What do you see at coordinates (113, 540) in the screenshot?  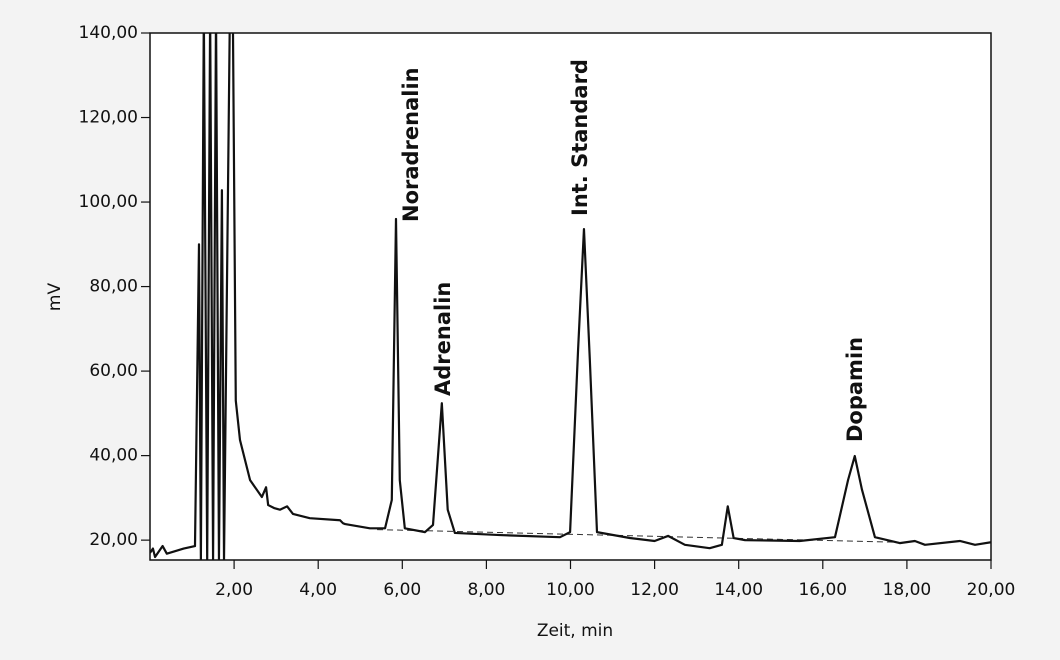 I see `y-tick-label: 20,00` at bounding box center [113, 540].